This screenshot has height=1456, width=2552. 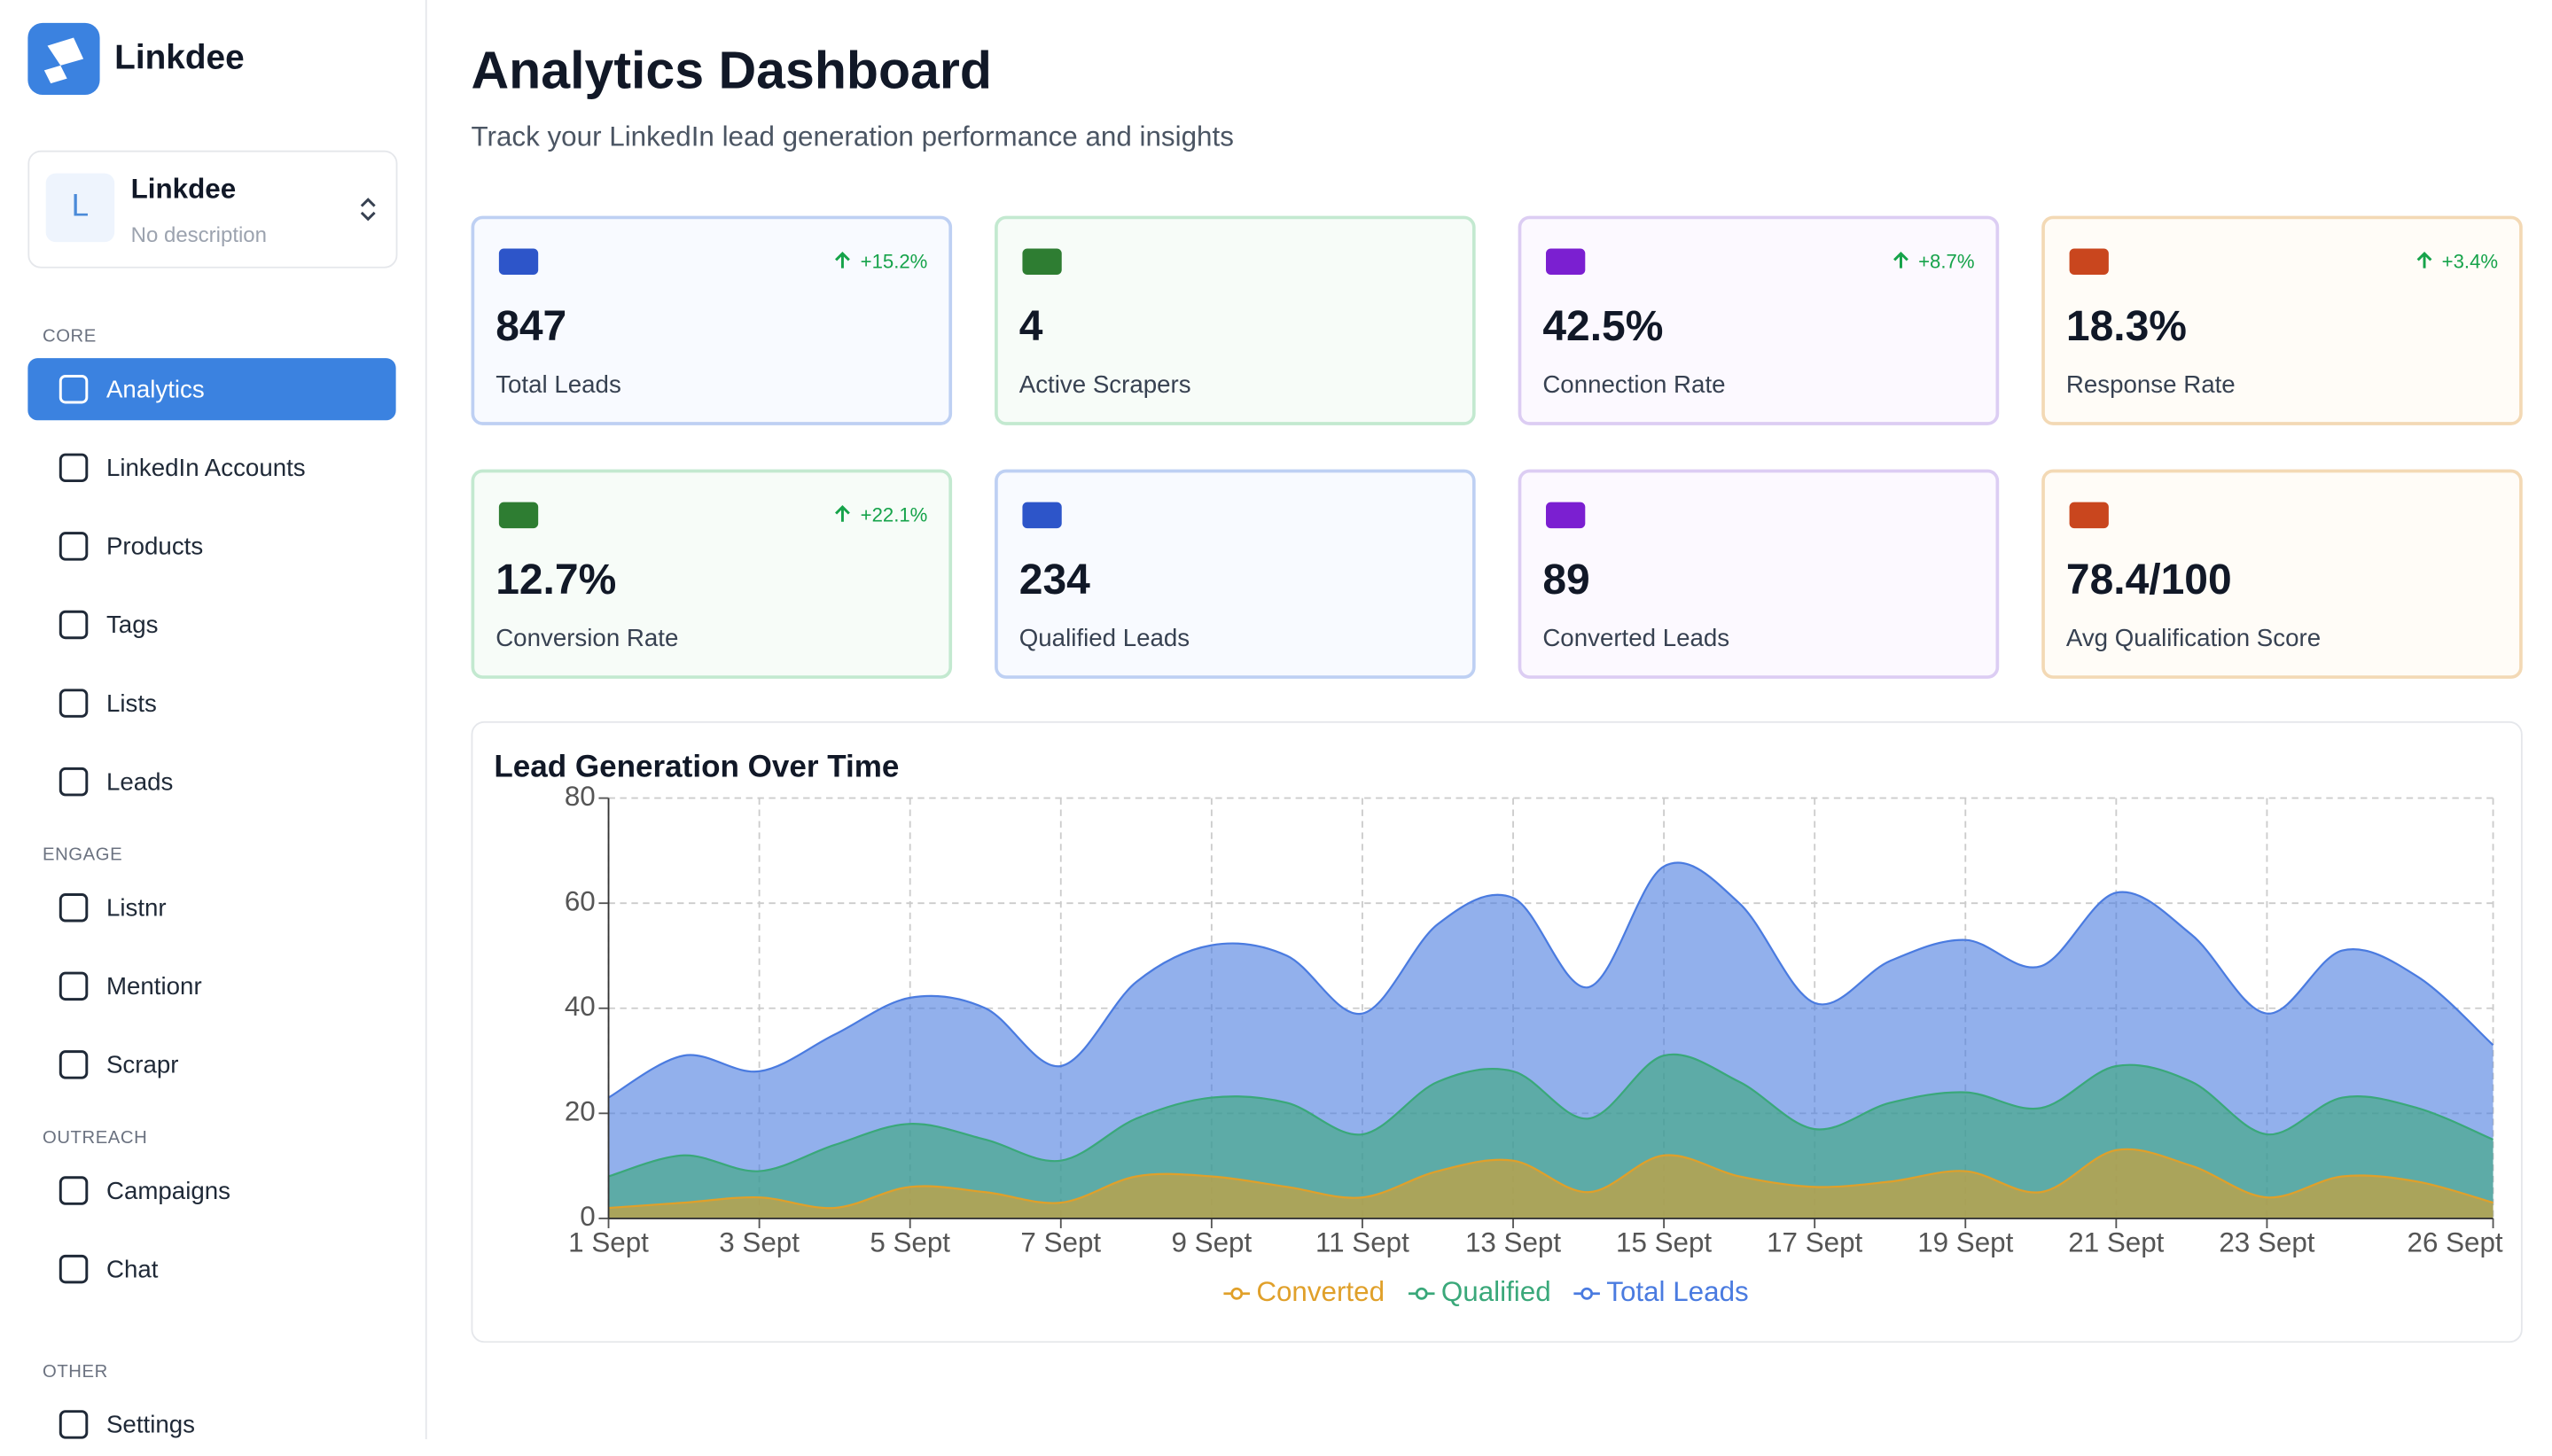 I want to click on x-tick-label: 15 Sept, so click(x=1664, y=1242).